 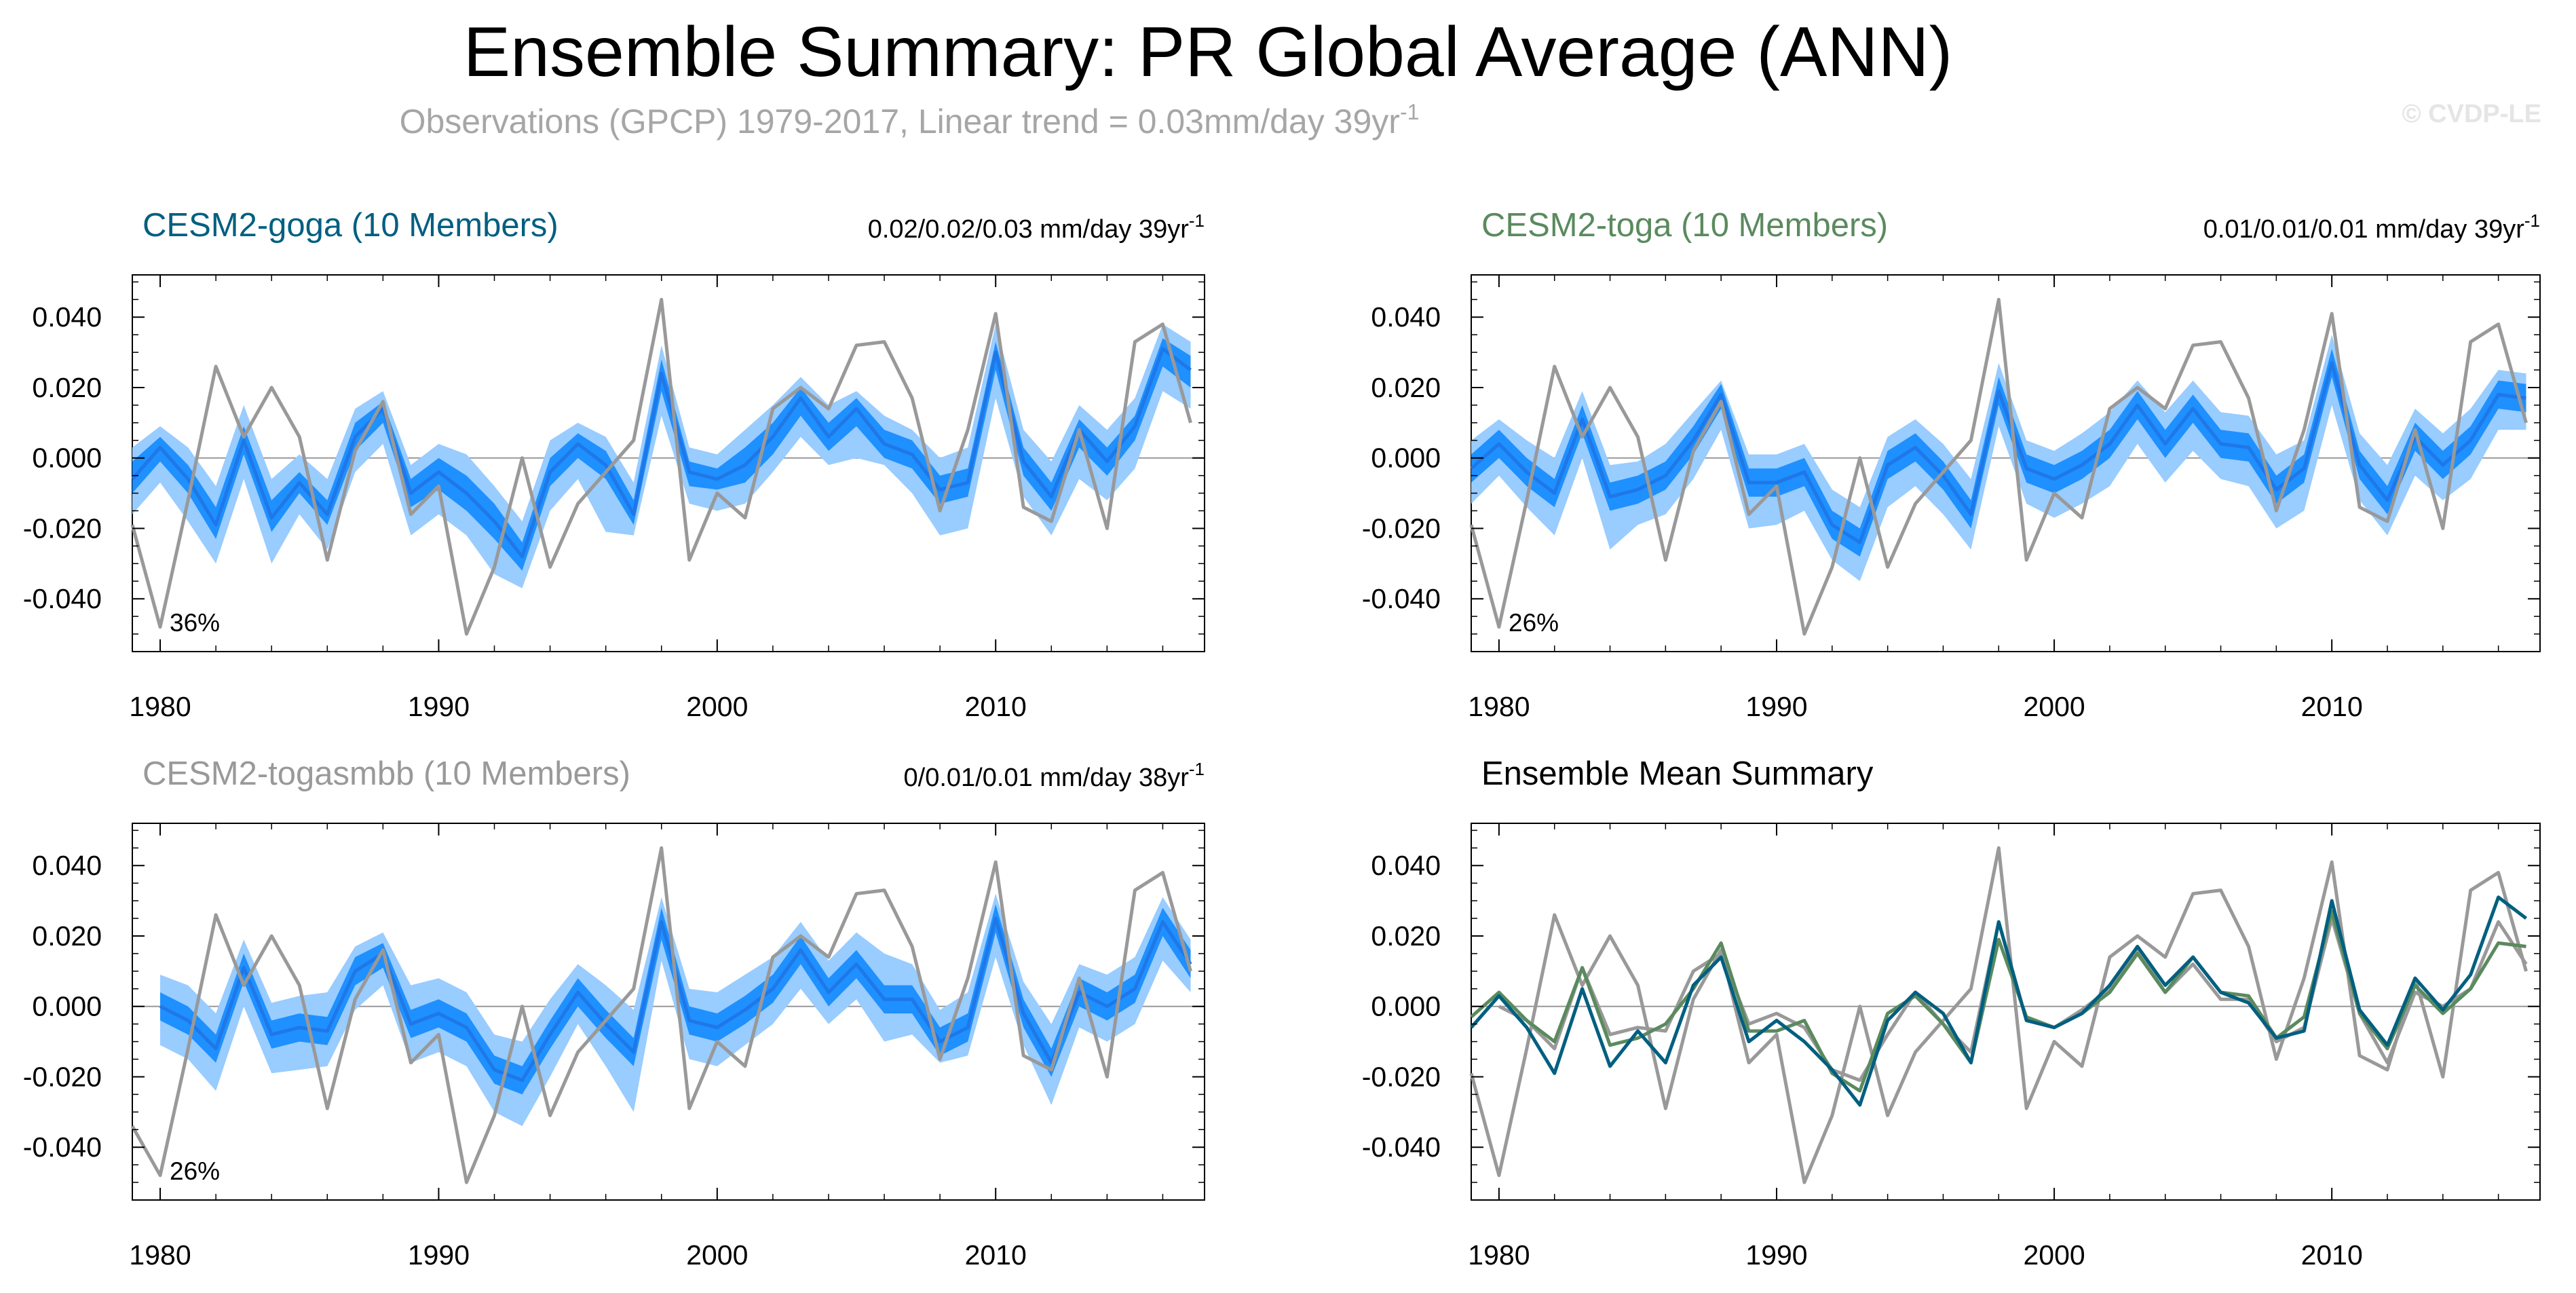 I want to click on credit-watermark: © CVDP-LE, so click(x=2471, y=114).